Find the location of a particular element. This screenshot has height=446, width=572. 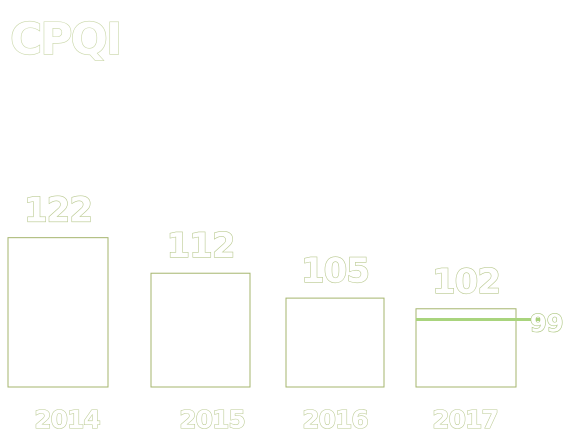

category-label-2015: 2015 is located at coordinates (212, 419).